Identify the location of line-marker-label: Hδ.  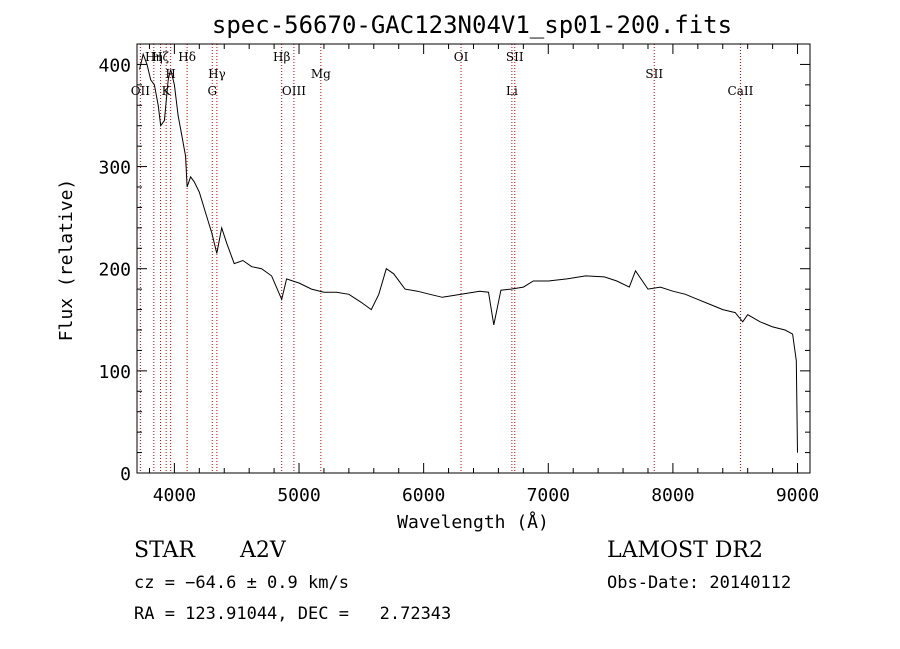
(187, 57).